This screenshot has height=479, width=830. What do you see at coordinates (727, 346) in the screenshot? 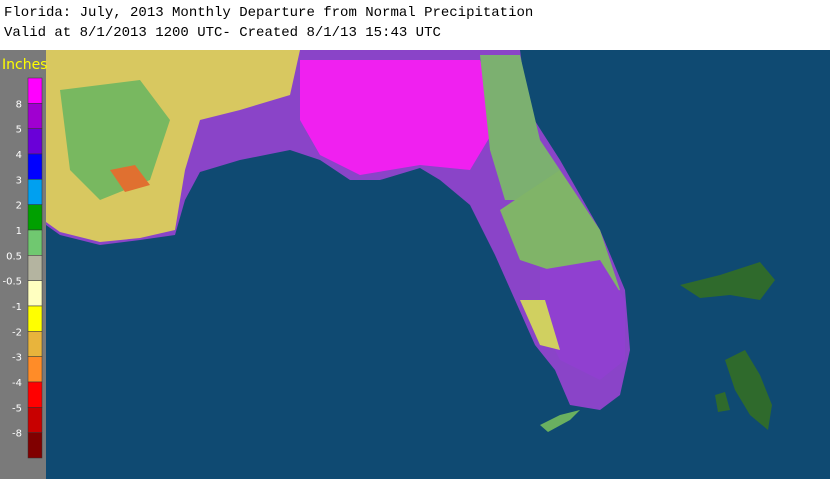
I see `islands` at bounding box center [727, 346].